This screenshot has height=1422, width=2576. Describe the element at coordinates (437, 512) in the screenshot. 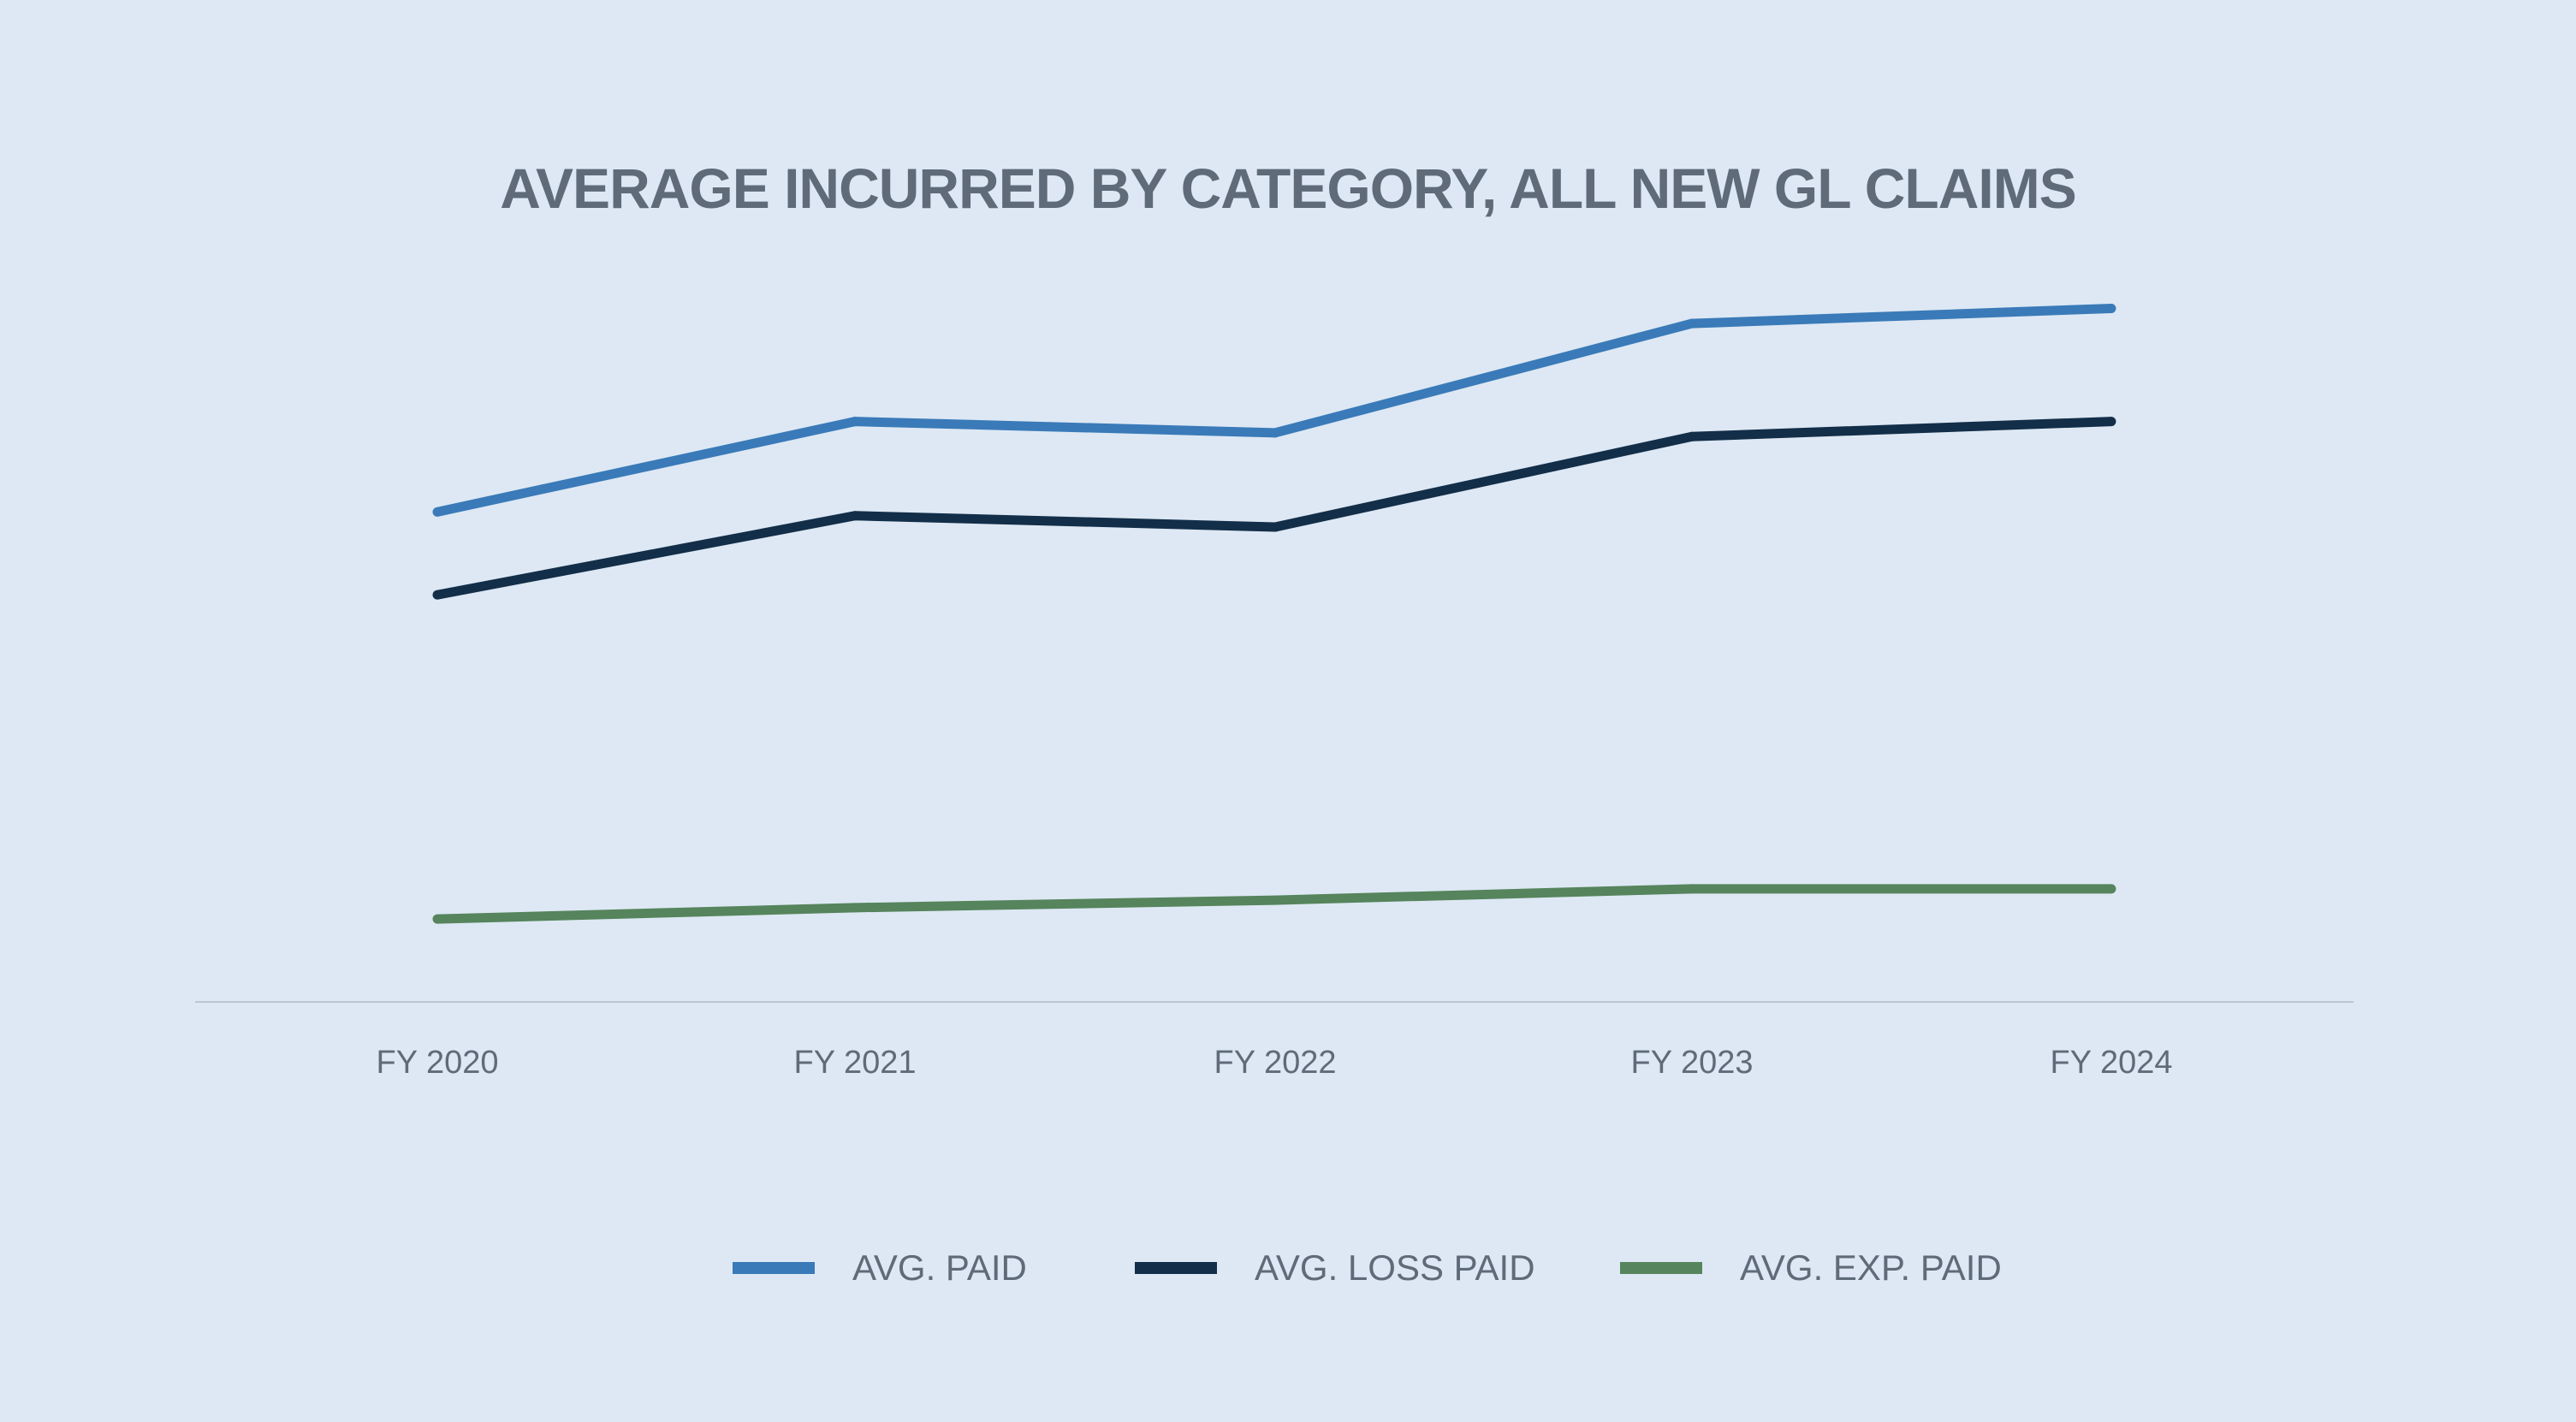

I see `data-point-avg-paid-fy-2020` at that location.